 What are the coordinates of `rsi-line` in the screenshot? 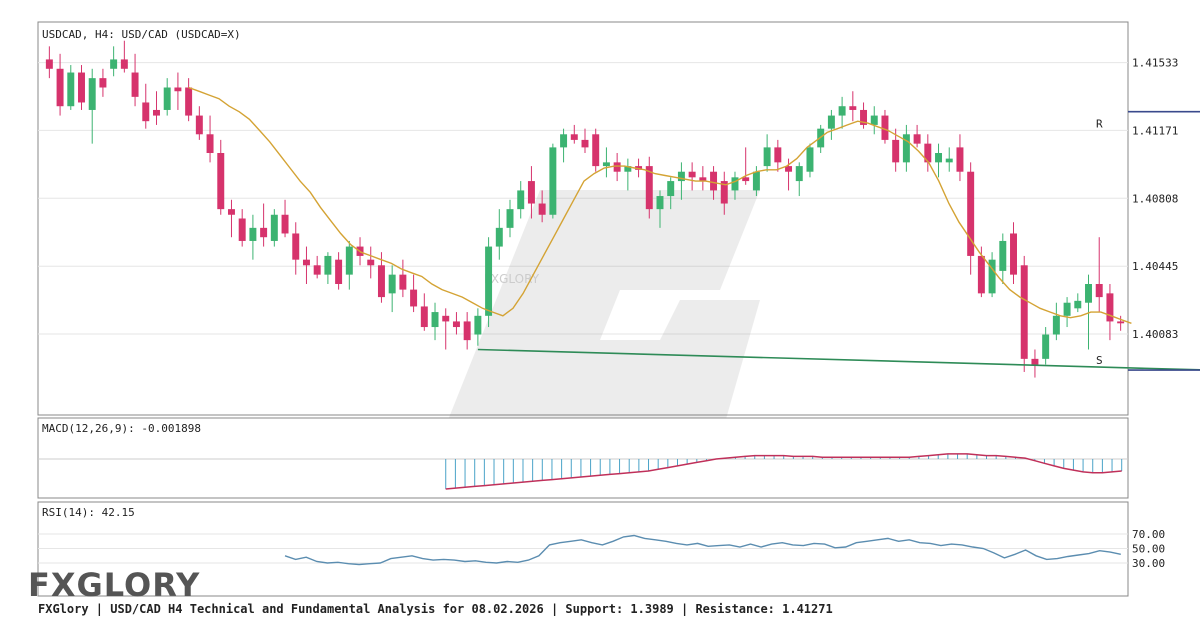 It's located at (702, 550).